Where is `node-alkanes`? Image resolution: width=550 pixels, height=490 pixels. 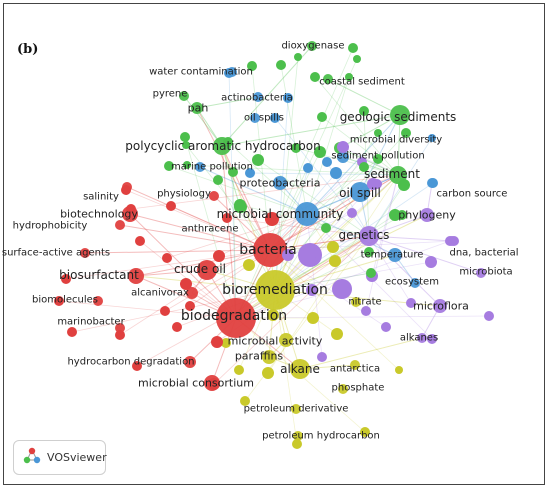 node-alkanes is located at coordinates (422, 338).